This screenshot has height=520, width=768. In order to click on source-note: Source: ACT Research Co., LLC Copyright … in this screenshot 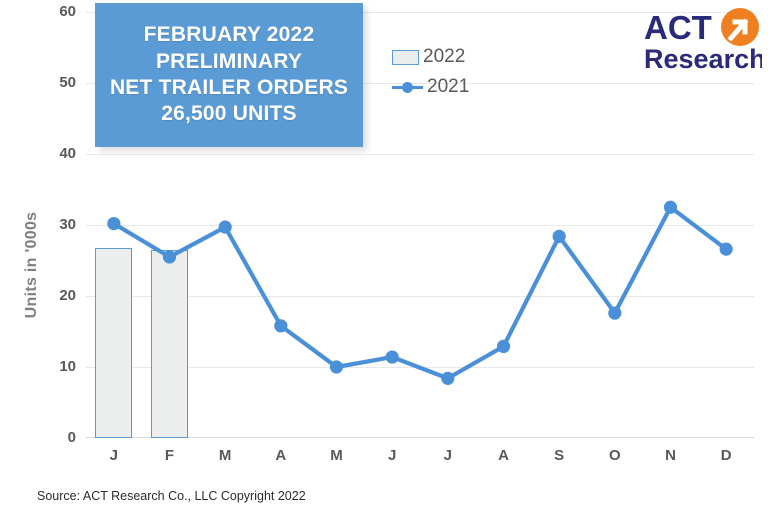, I will do `click(171, 496)`.